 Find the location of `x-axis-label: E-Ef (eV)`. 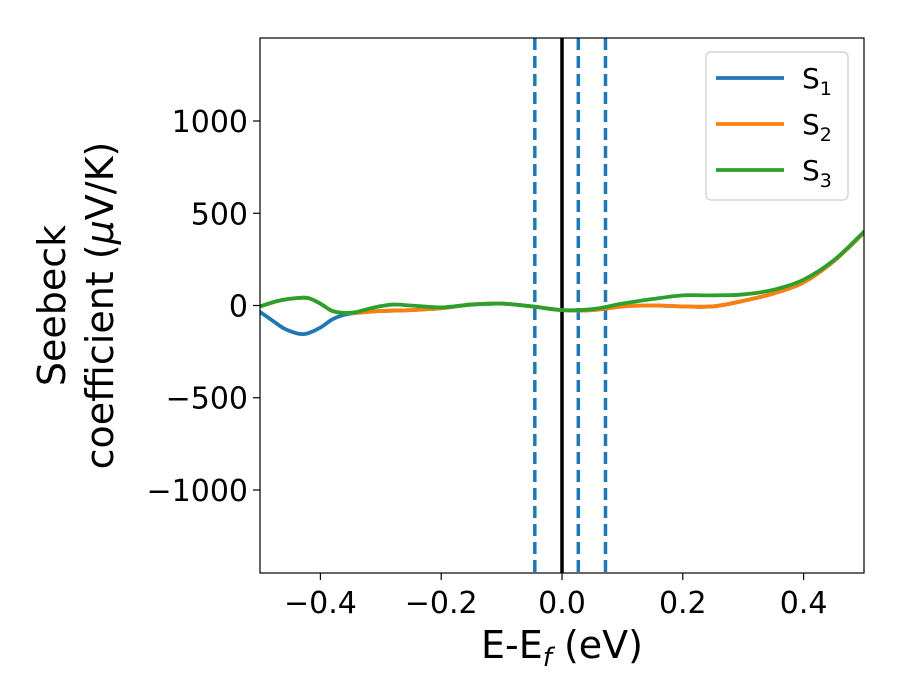

x-axis-label: E-Ef (eV) is located at coordinates (562, 648).